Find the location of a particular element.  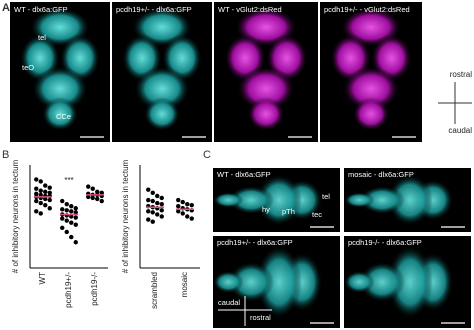

anatomy-label: pTh is located at coordinates (288, 211).